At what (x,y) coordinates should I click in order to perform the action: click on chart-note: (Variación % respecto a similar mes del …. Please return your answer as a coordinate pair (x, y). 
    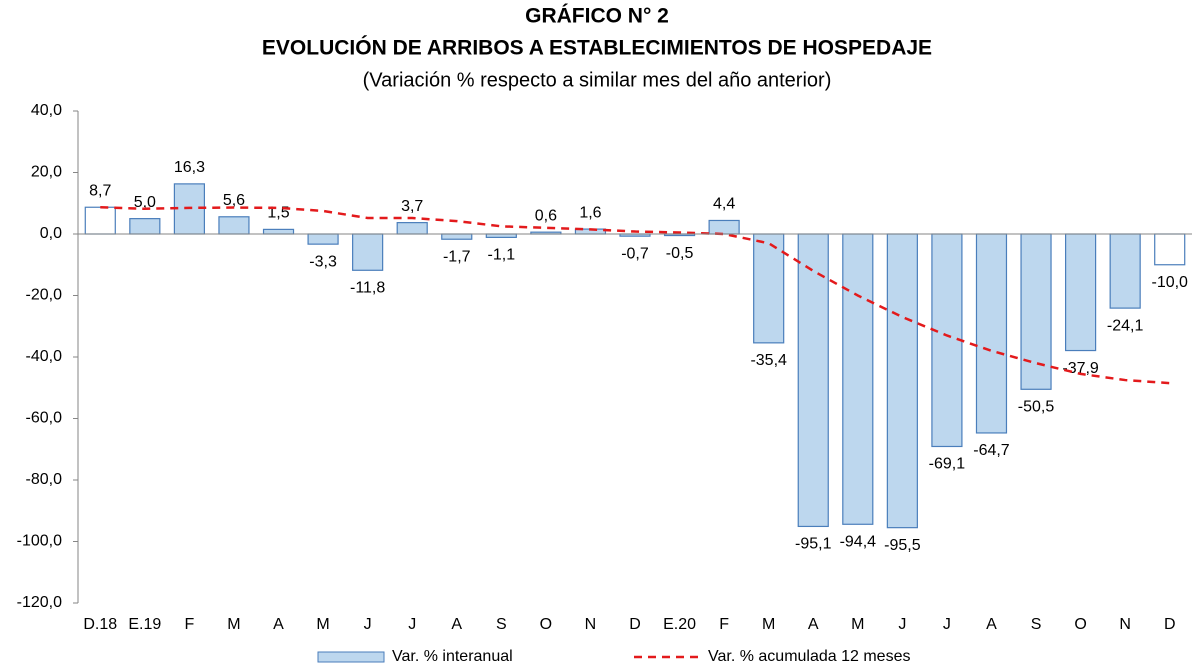
    Looking at the image, I should click on (597, 80).